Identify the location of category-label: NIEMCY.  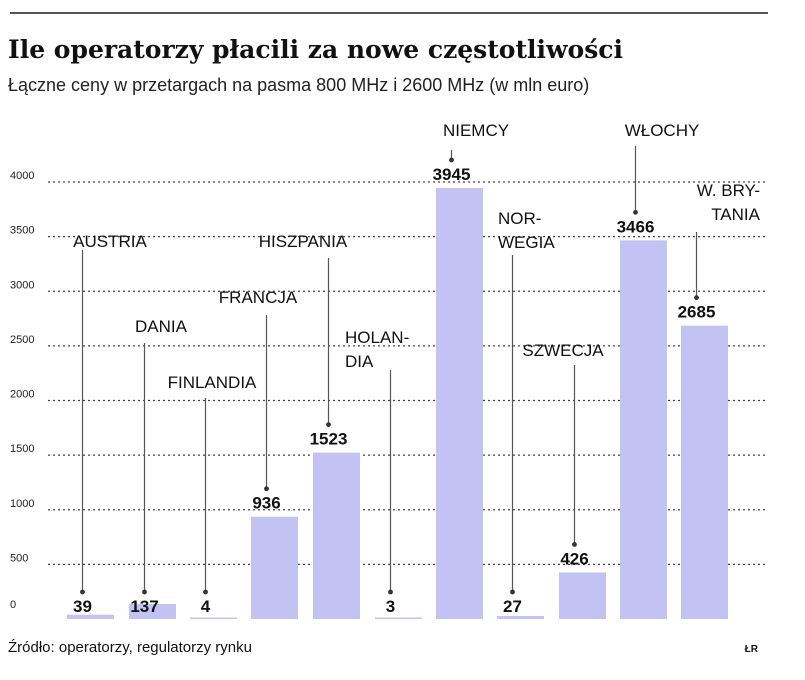
(476, 130).